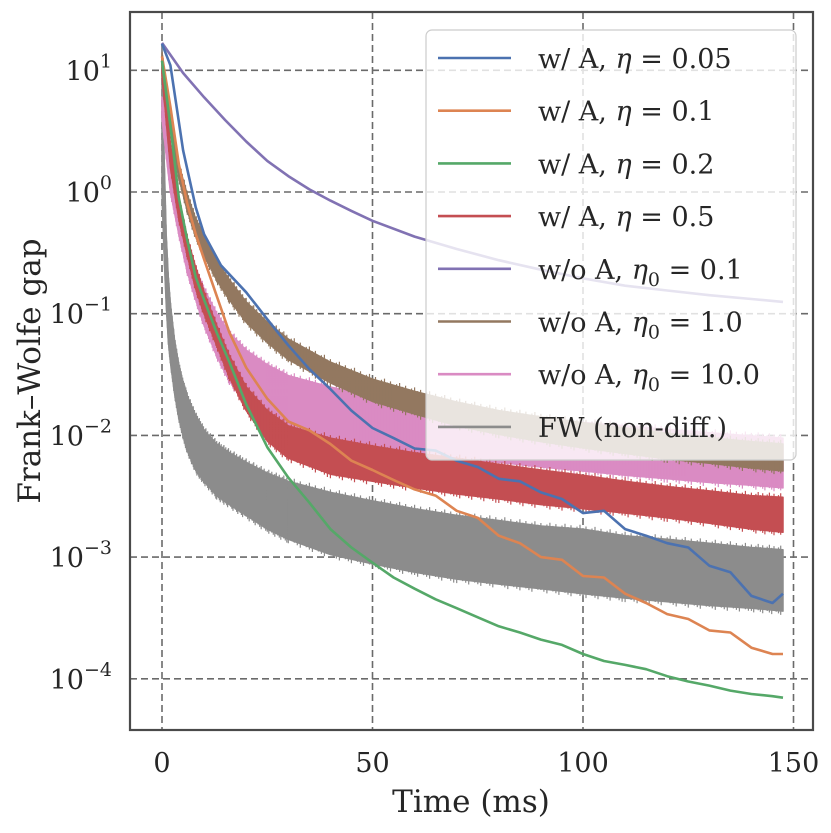 The width and height of the screenshot is (831, 833). I want to click on legend-label: w/o A, η0 = 0.1, so click(640, 273).